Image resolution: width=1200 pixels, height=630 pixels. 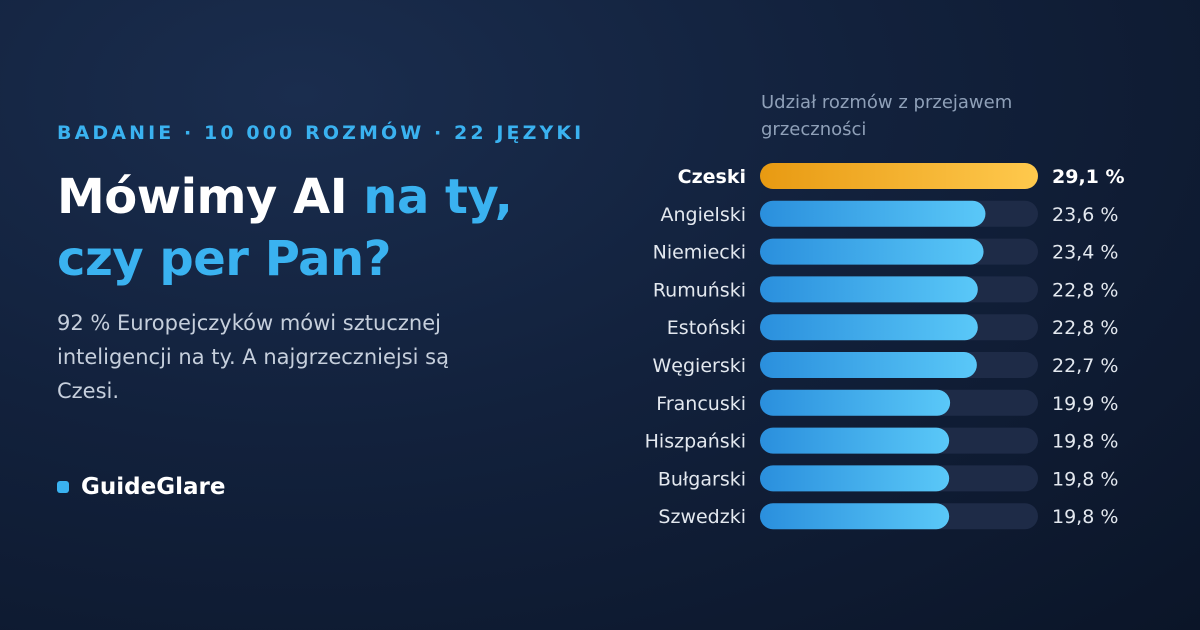 I want to click on category-label: Bułgarski, so click(x=702, y=479).